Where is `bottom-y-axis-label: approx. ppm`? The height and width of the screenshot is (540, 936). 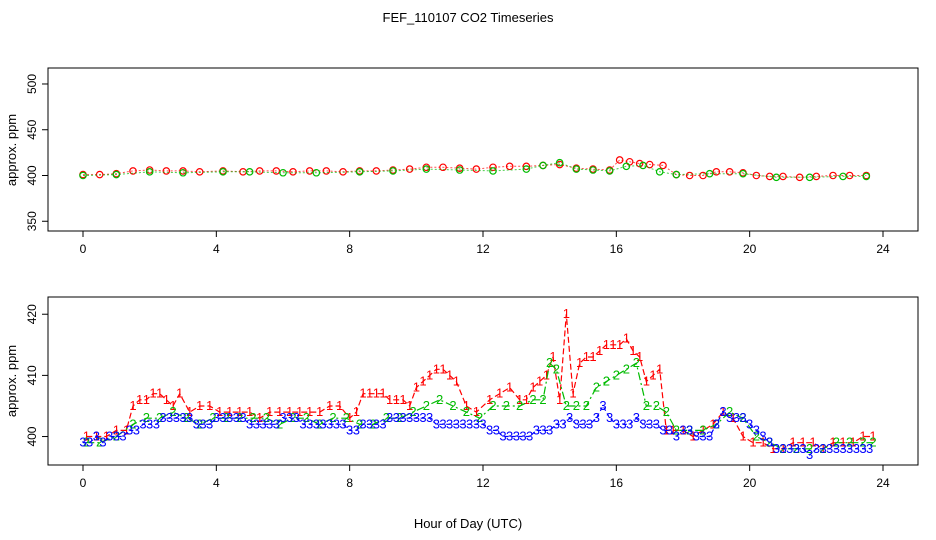 bottom-y-axis-label: approx. ppm is located at coordinates (11, 381).